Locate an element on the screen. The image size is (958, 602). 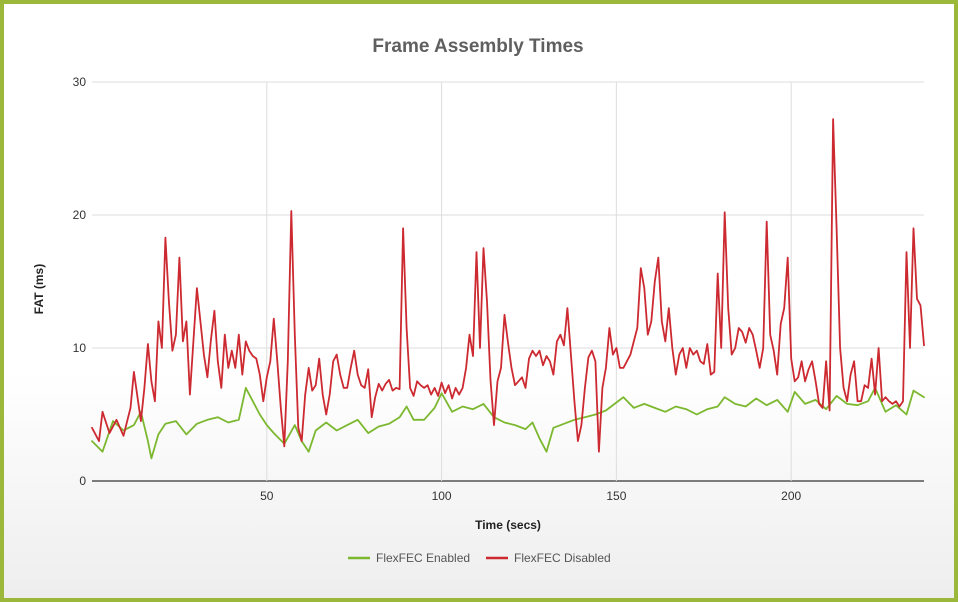
y-axis-label: FAT (ms) is located at coordinates (39, 289).